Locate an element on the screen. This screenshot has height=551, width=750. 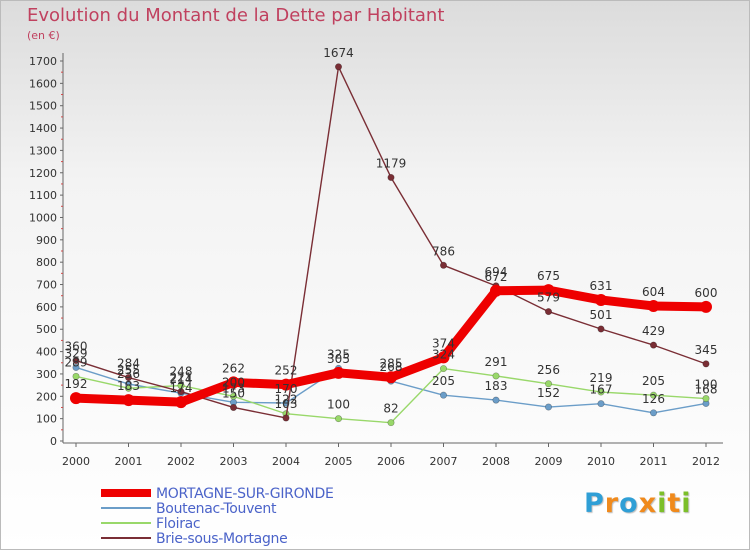
y-tick-label: 700 is located at coordinates (46, 285).